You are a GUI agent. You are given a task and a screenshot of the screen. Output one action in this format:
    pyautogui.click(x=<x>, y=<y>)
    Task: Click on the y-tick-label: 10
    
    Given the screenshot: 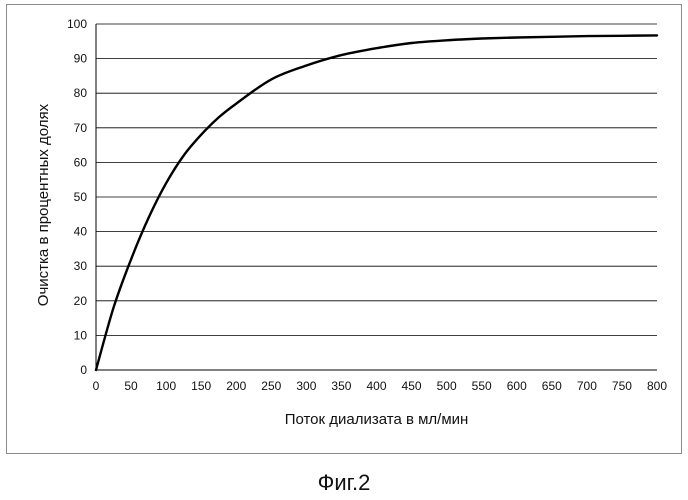 What is the action you would take?
    pyautogui.click(x=81, y=335)
    